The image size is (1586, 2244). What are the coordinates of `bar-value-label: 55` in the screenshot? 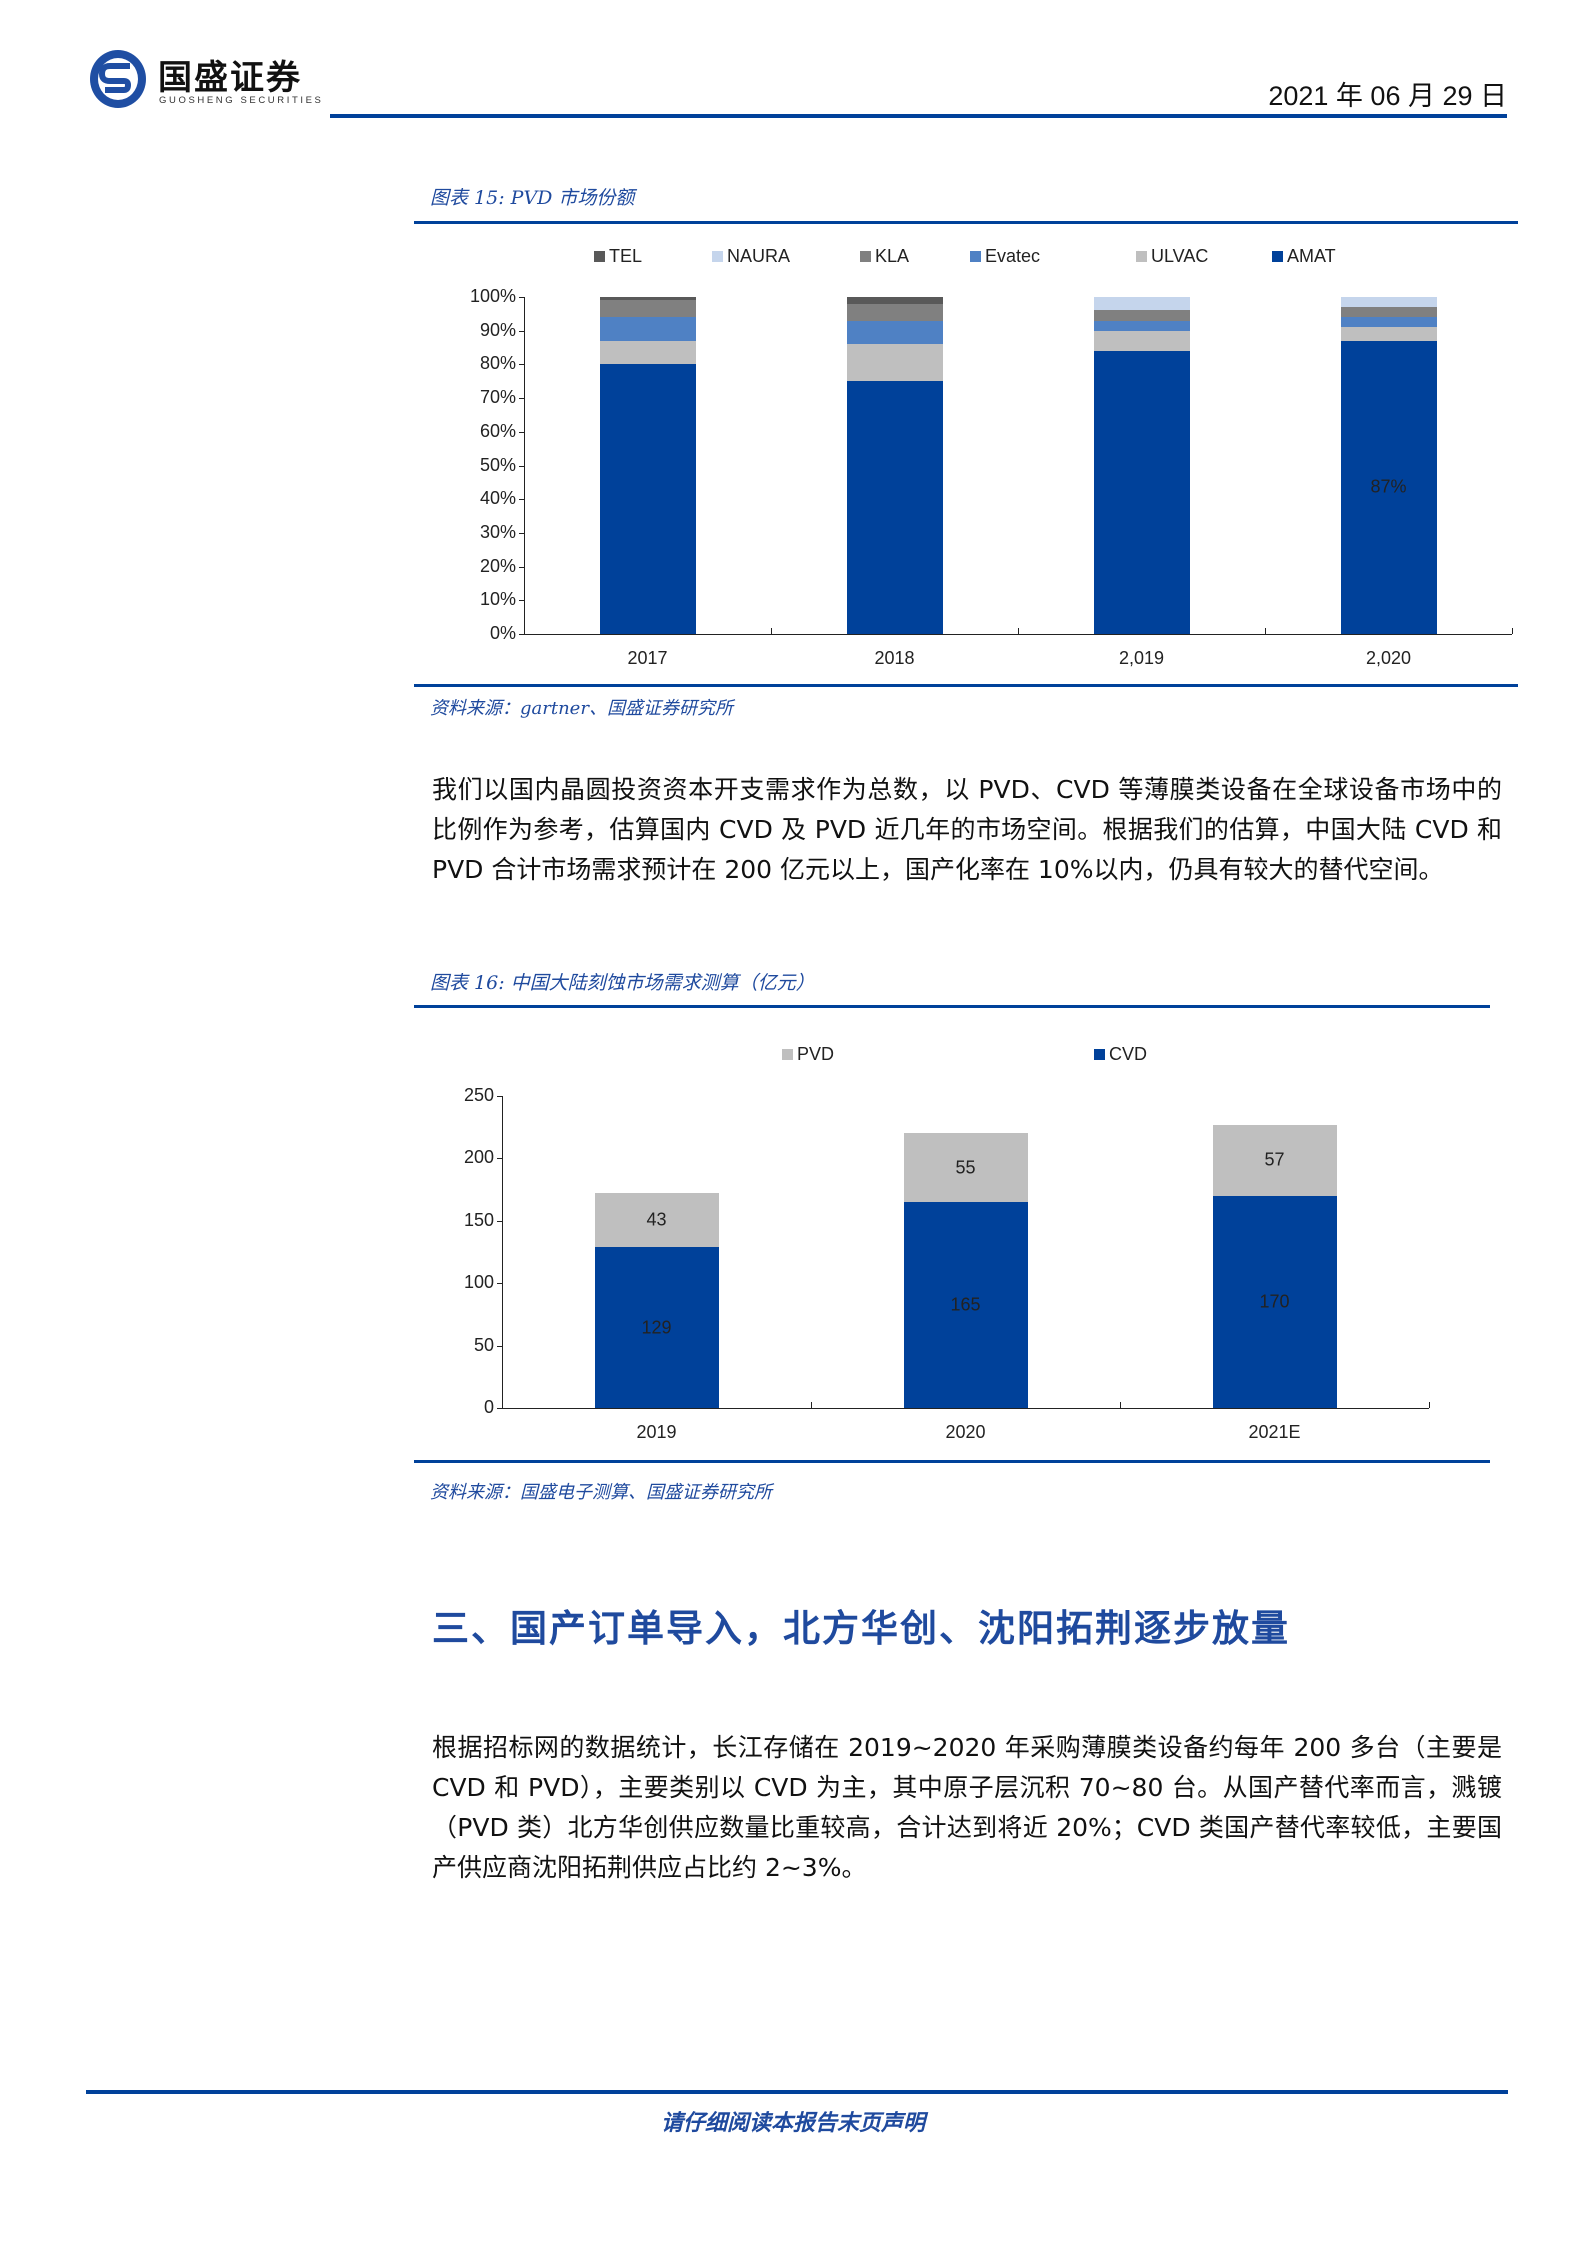 It's located at (965, 1167).